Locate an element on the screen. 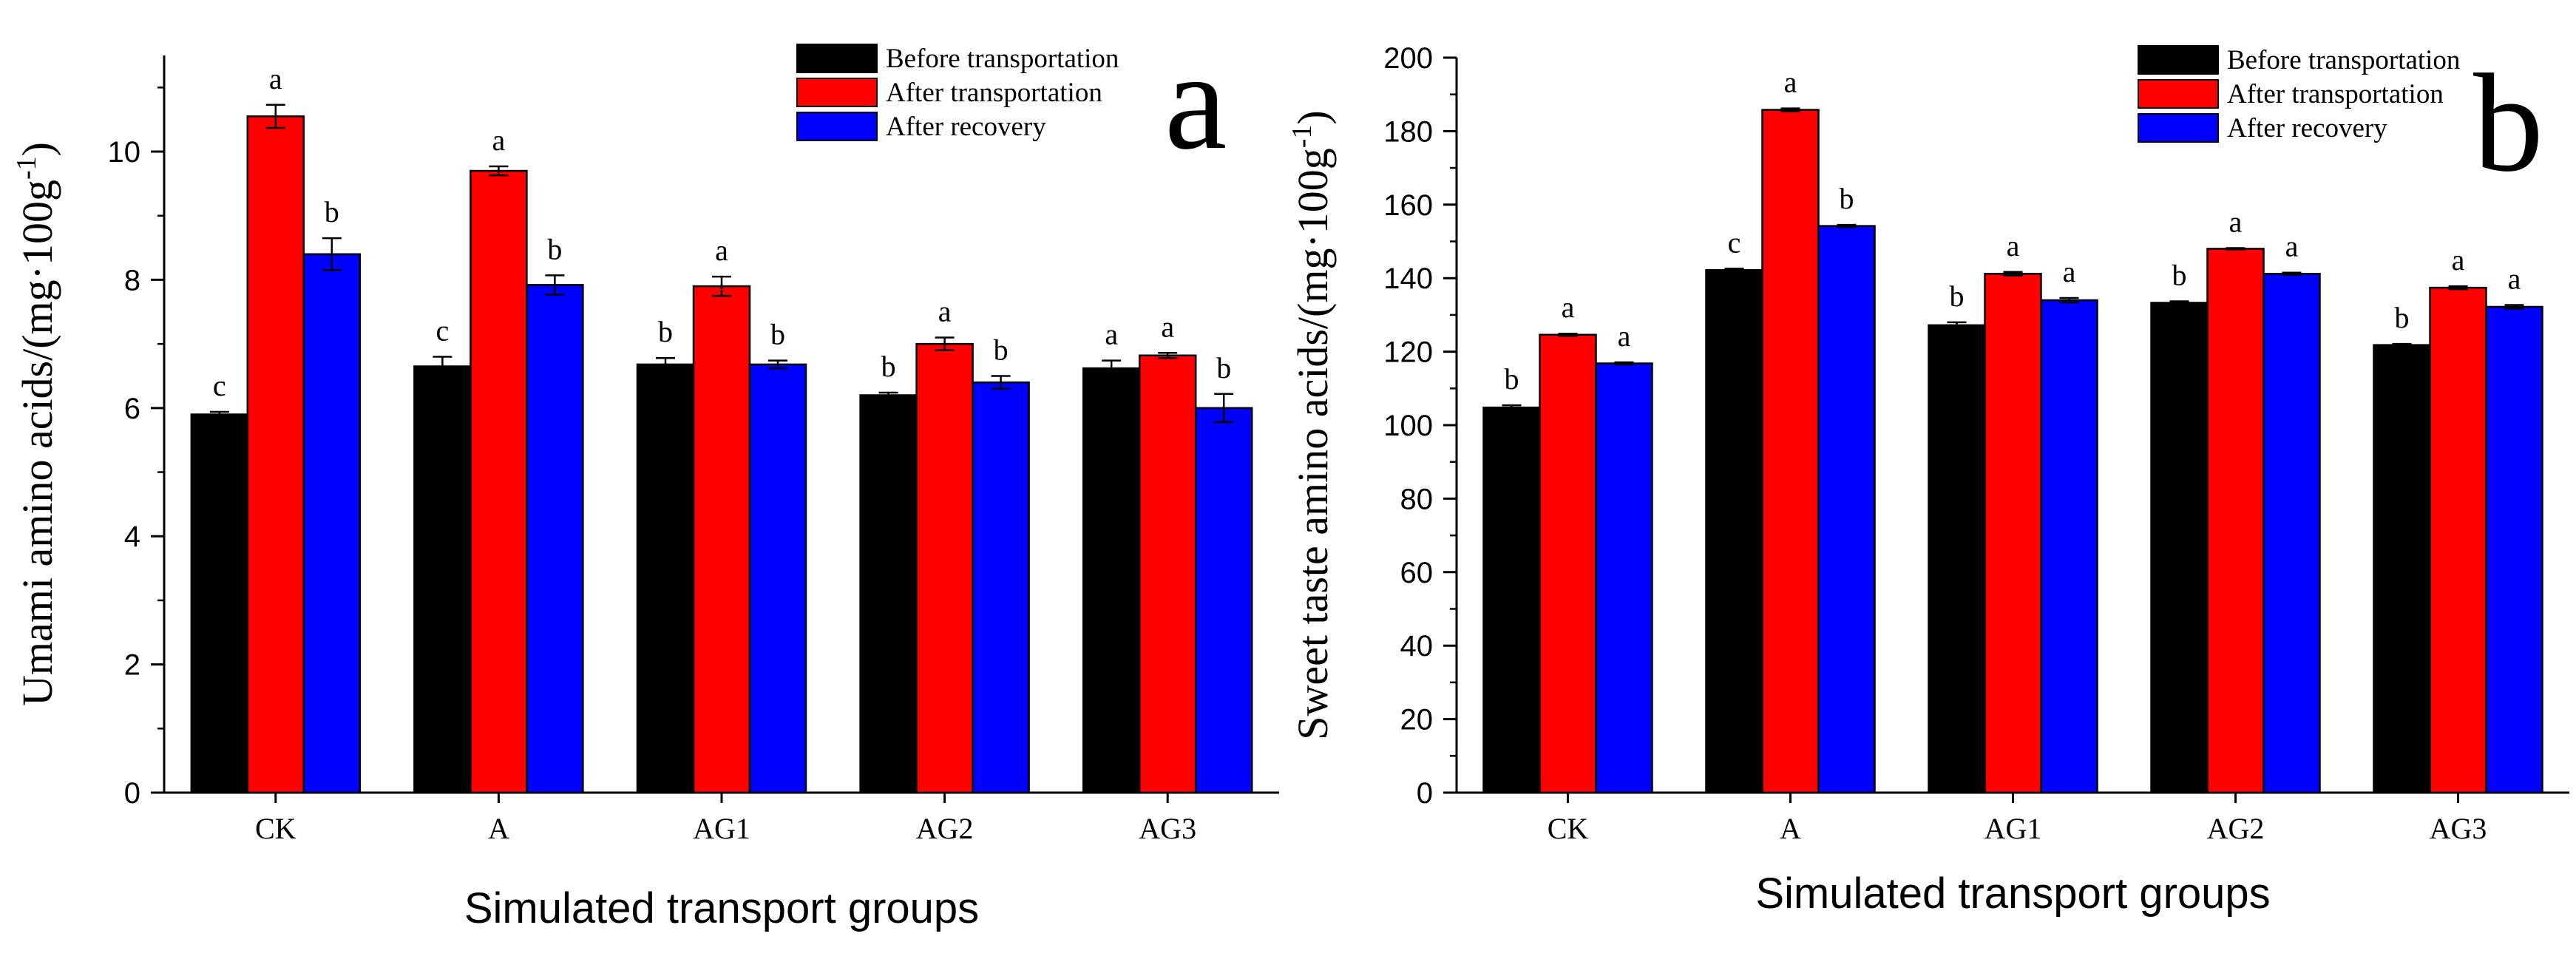 This screenshot has height=959, width=2576. y-tick-label: 6 is located at coordinates (132, 409).